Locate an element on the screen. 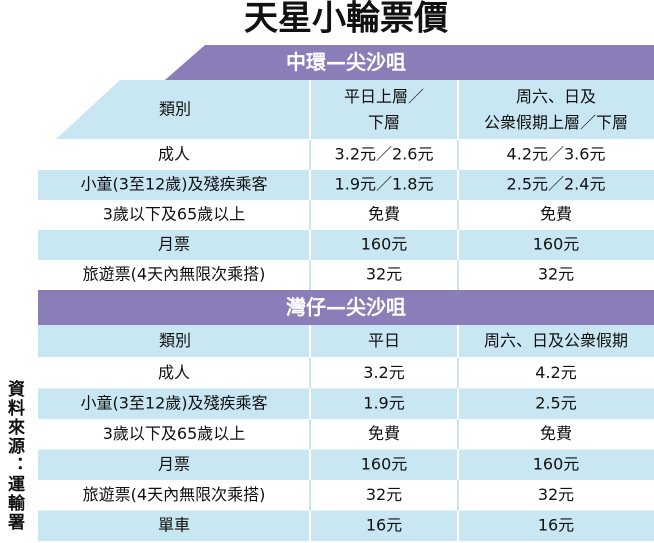  header-cell: 平日 is located at coordinates (384, 340).